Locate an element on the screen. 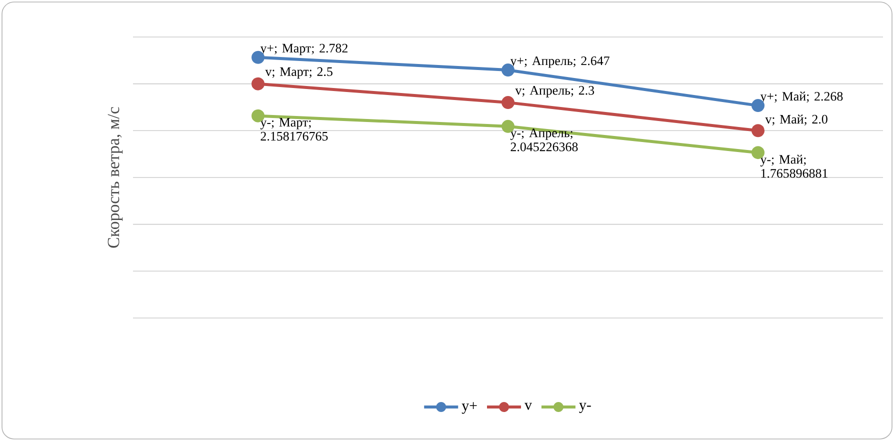  legend-label: v is located at coordinates (528, 406).